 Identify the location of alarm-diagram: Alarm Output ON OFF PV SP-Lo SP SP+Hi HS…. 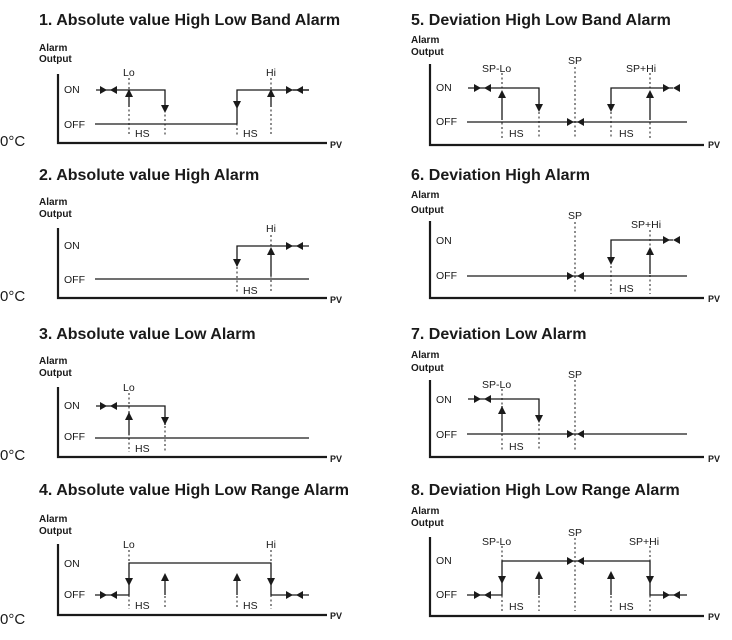
(565, 564).